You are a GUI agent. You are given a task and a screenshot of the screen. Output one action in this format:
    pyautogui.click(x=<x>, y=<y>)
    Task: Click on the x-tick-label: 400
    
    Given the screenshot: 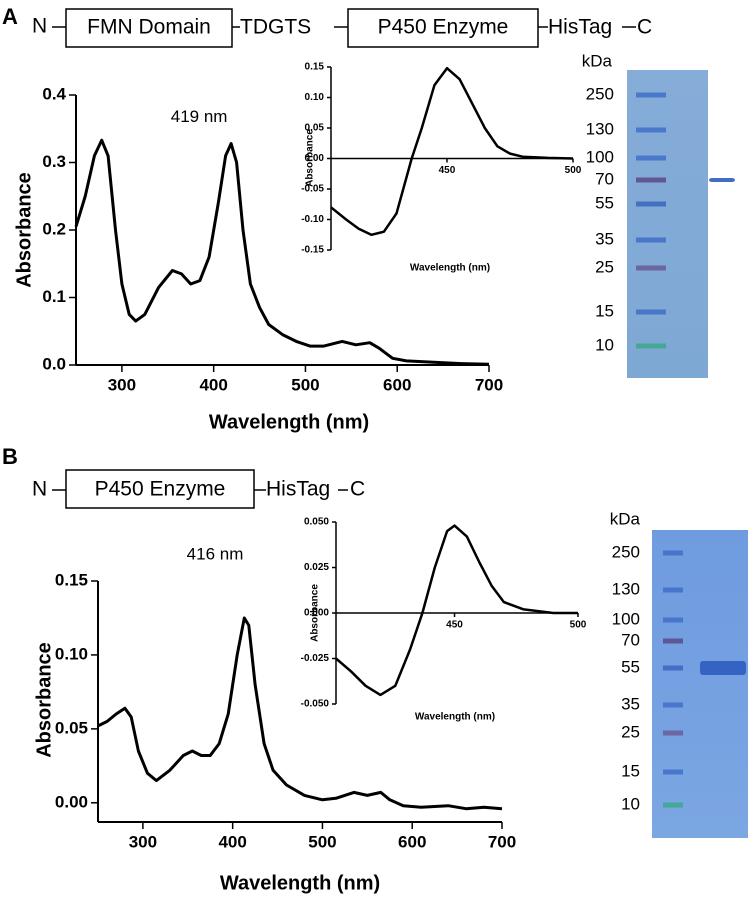 What is the action you would take?
    pyautogui.click(x=213, y=384)
    